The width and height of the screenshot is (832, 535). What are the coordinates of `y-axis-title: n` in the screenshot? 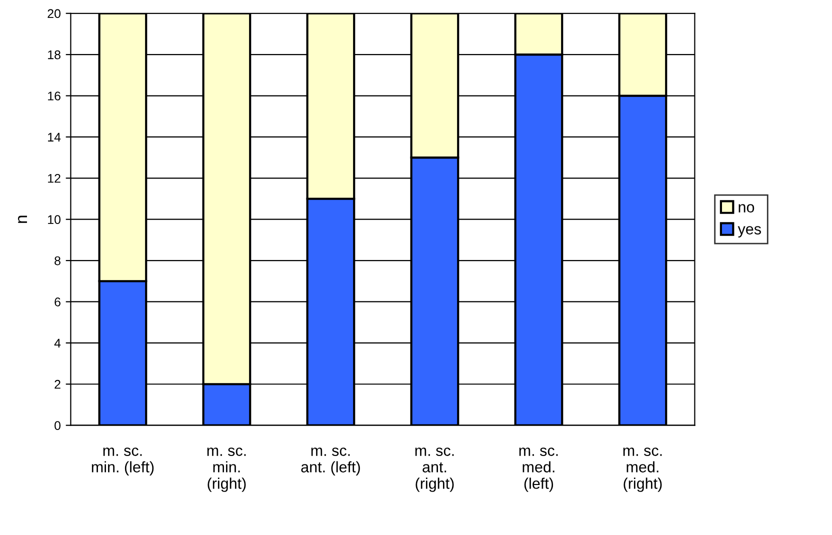 It's located at (22, 219).